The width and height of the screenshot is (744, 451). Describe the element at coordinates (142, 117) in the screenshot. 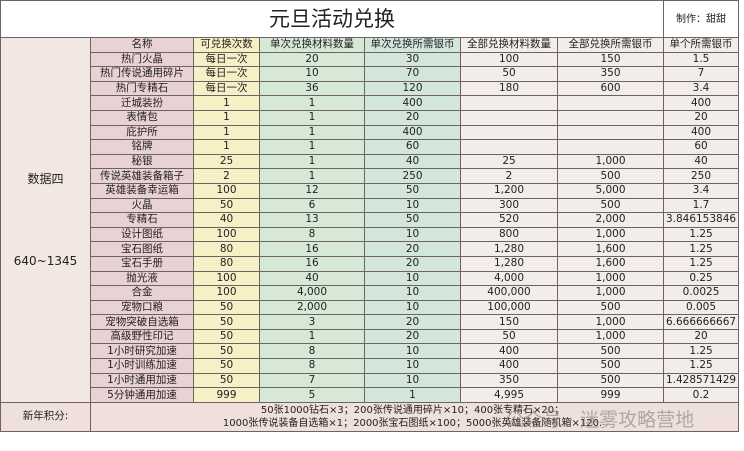

I see `item-name: 表情包` at that location.